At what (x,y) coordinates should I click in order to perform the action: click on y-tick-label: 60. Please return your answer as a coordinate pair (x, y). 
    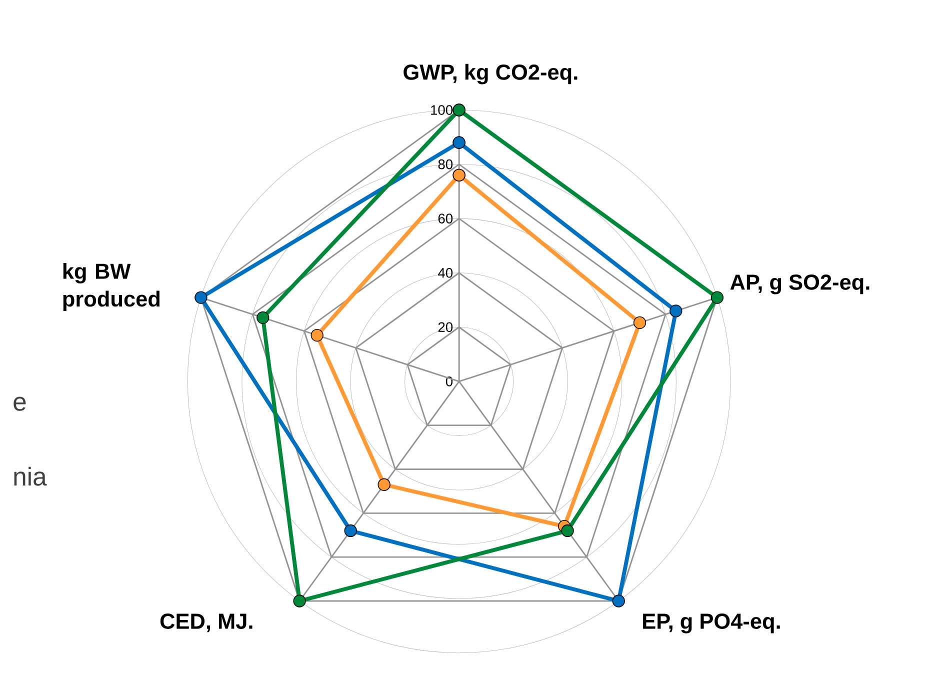
    Looking at the image, I should click on (445, 219).